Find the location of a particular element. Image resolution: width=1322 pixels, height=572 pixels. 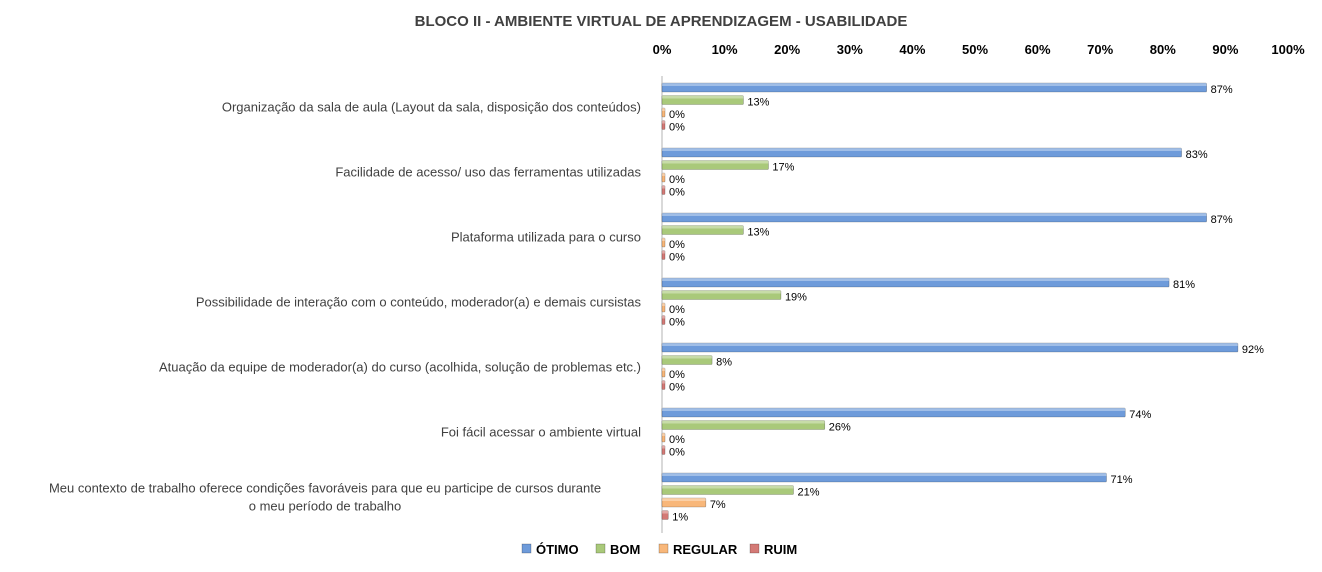

data-label: 13% is located at coordinates (758, 233).